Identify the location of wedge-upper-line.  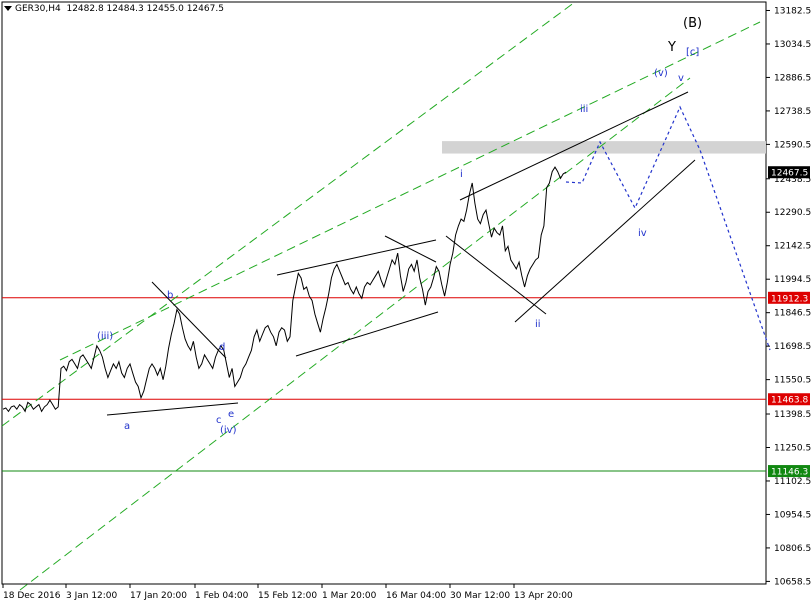
(356, 257).